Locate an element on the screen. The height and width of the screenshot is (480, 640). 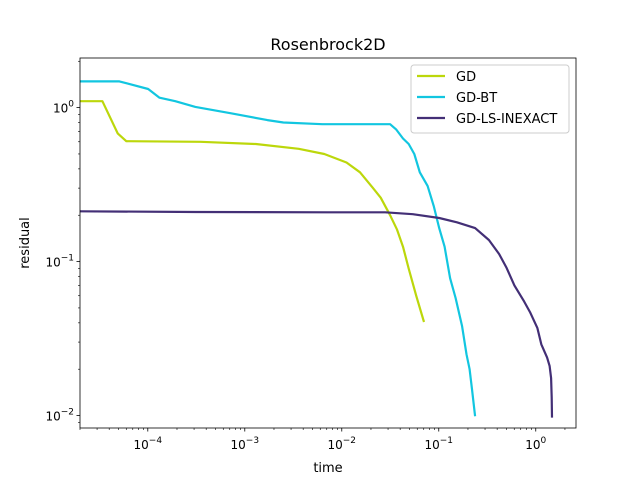
y-axis-label: residual is located at coordinates (25, 243).